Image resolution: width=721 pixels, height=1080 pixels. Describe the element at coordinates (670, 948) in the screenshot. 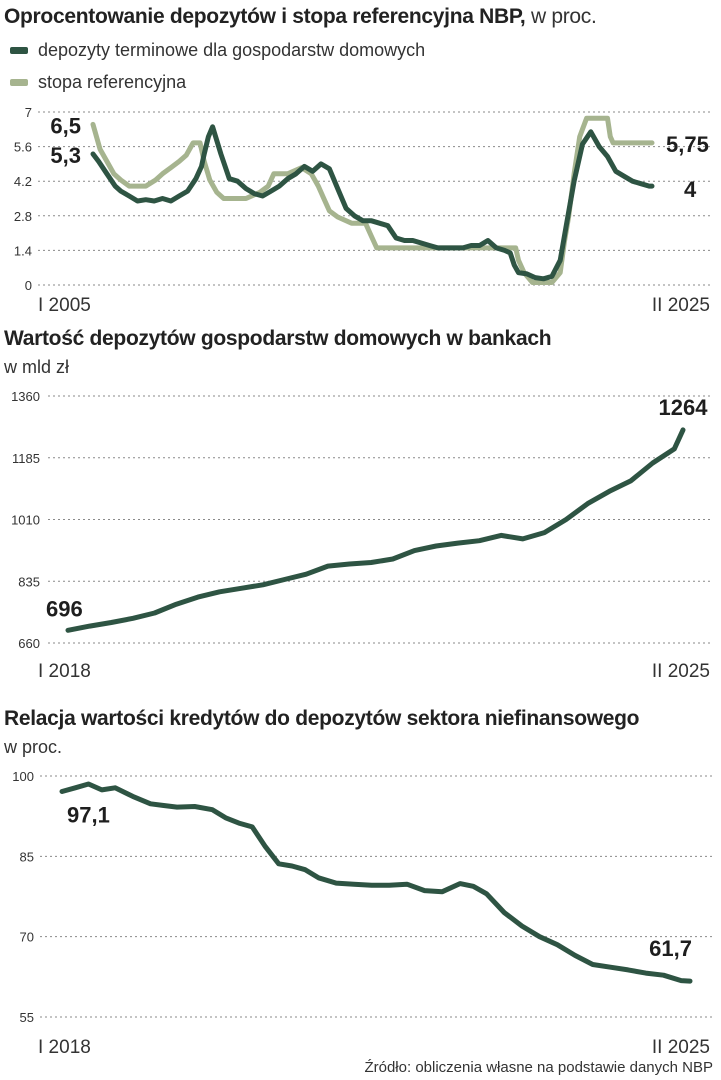

I see `data-label: 61,7` at that location.